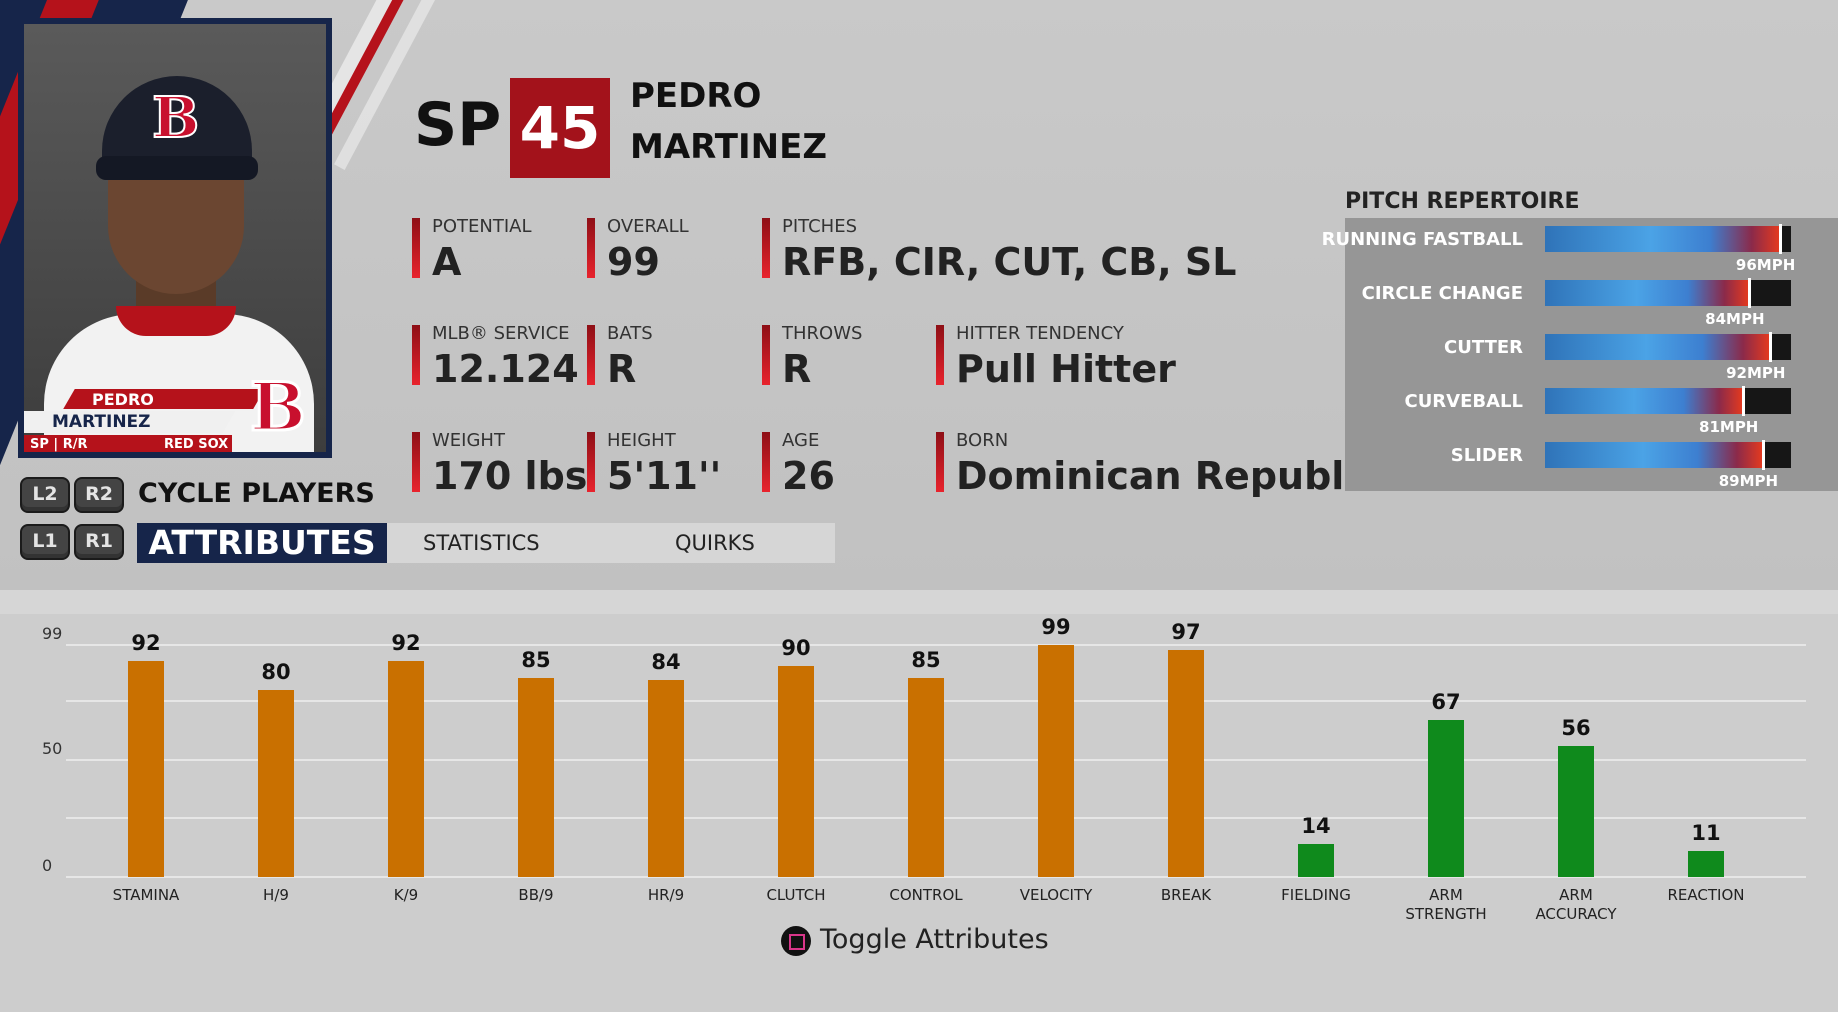 Image resolution: width=1838 pixels, height=1012 pixels. I want to click on square-button-icon, so click(796, 941).